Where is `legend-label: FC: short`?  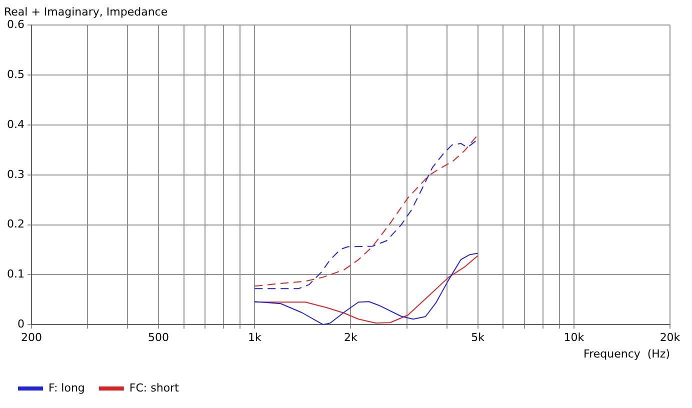
legend-label: FC: short is located at coordinates (154, 387).